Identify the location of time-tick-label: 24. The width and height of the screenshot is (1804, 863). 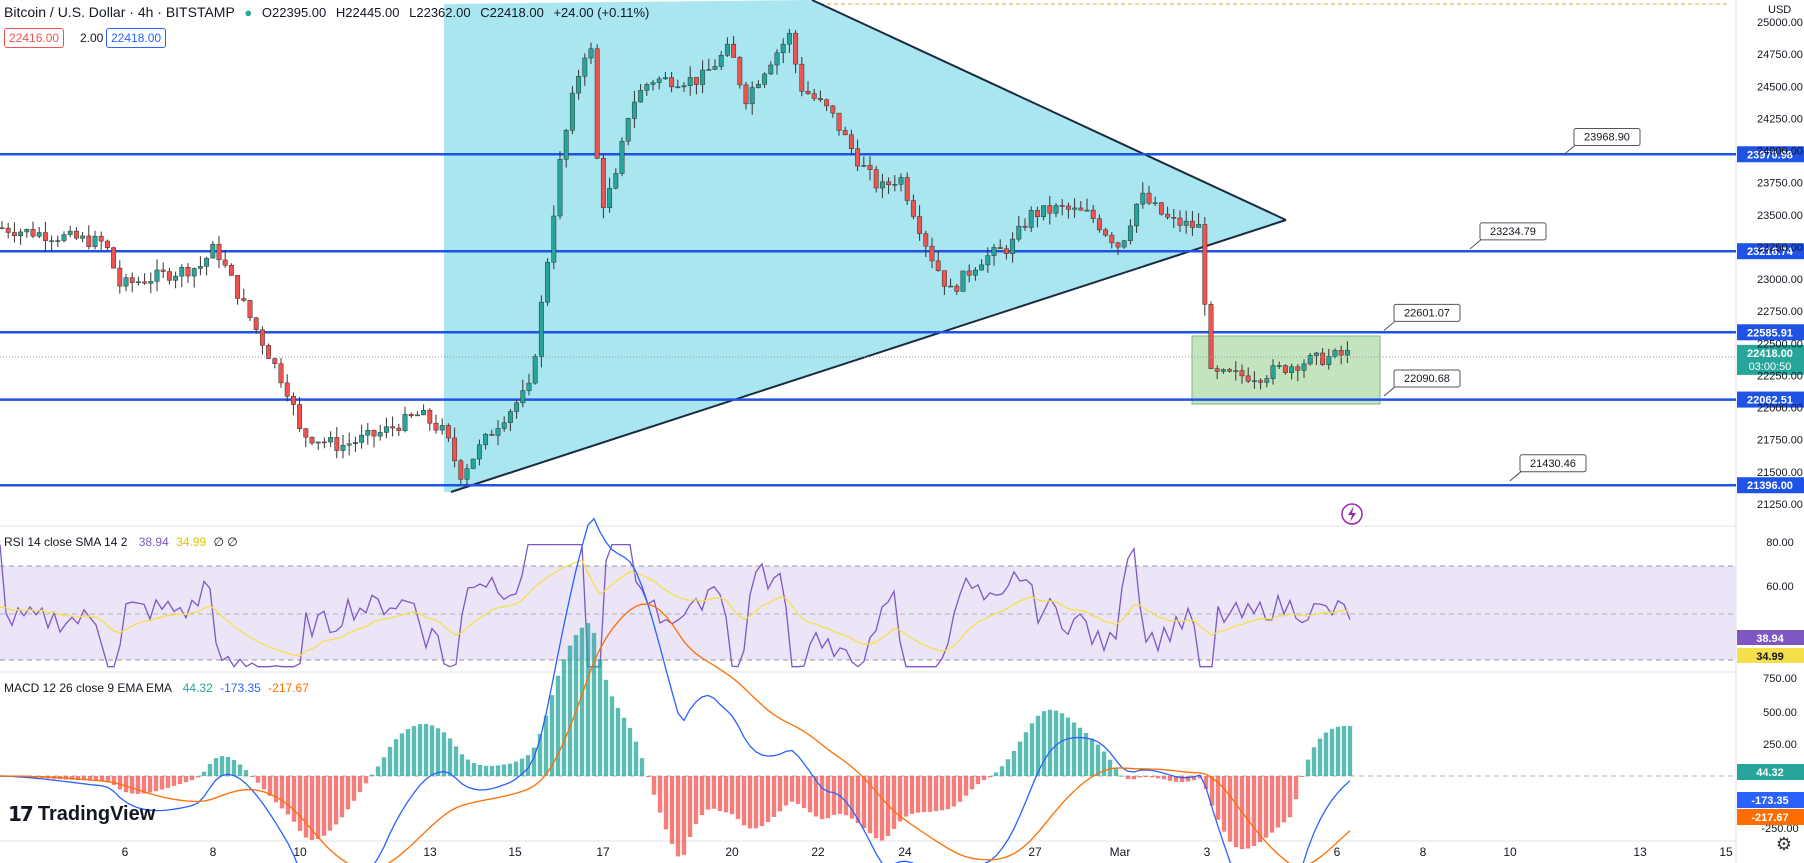
(905, 852).